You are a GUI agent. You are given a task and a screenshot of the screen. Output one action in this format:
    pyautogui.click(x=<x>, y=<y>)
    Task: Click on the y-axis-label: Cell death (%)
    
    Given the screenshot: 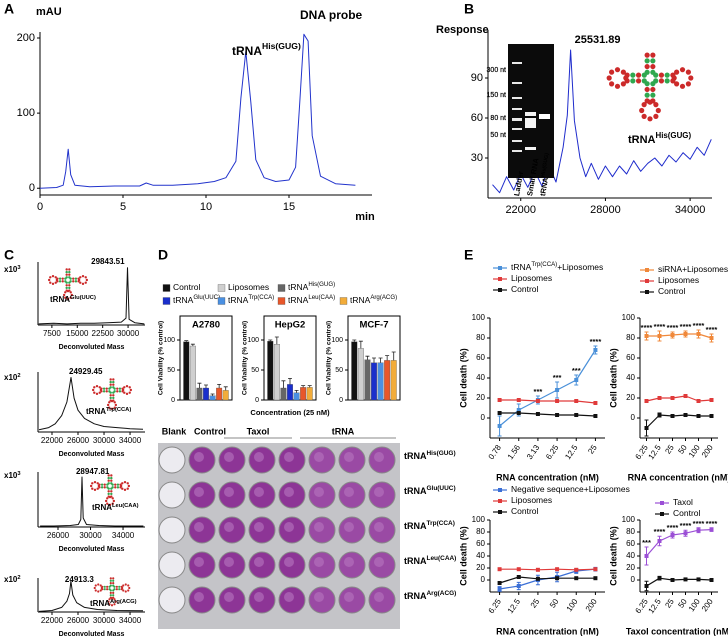 What is the action you would take?
    pyautogui.click(x=463, y=556)
    